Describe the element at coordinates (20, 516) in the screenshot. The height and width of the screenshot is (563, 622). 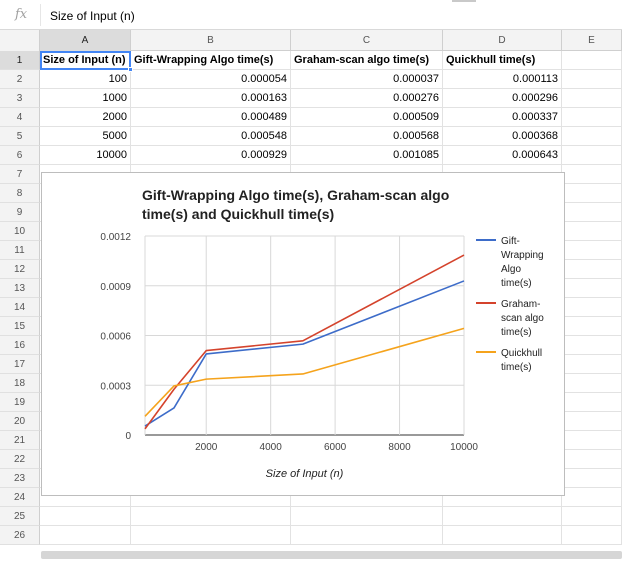
I see `row-header-25: 25` at that location.